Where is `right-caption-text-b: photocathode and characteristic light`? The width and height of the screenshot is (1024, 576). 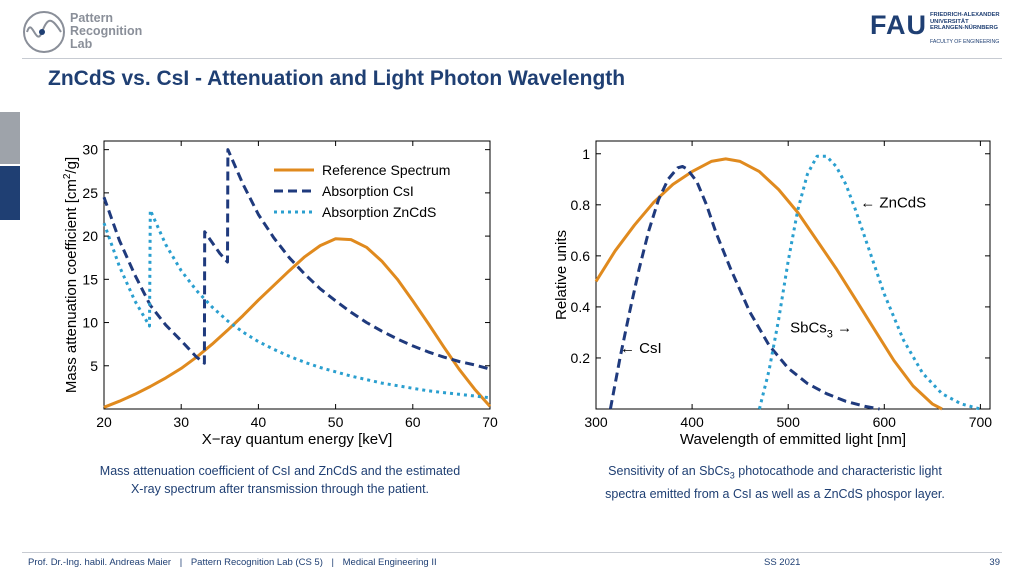 right-caption-text-b: photocathode and characteristic light is located at coordinates (838, 471).